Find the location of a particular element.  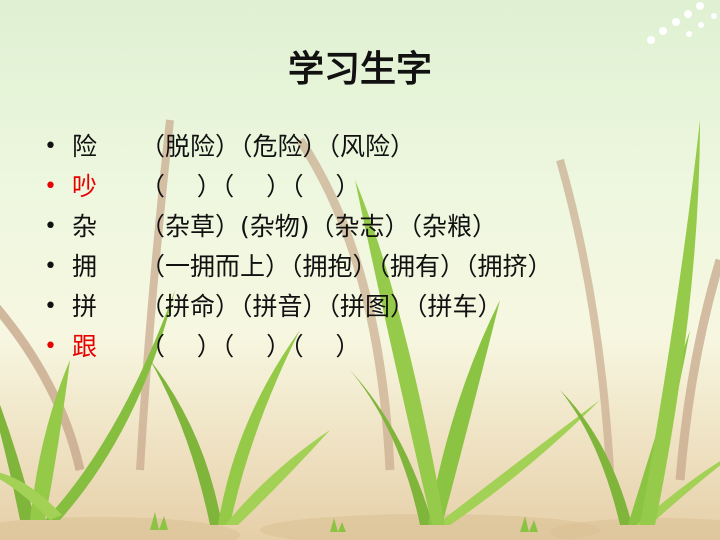

list-item: • 吵 （ ）（ ）（ ） is located at coordinates (349, 187).